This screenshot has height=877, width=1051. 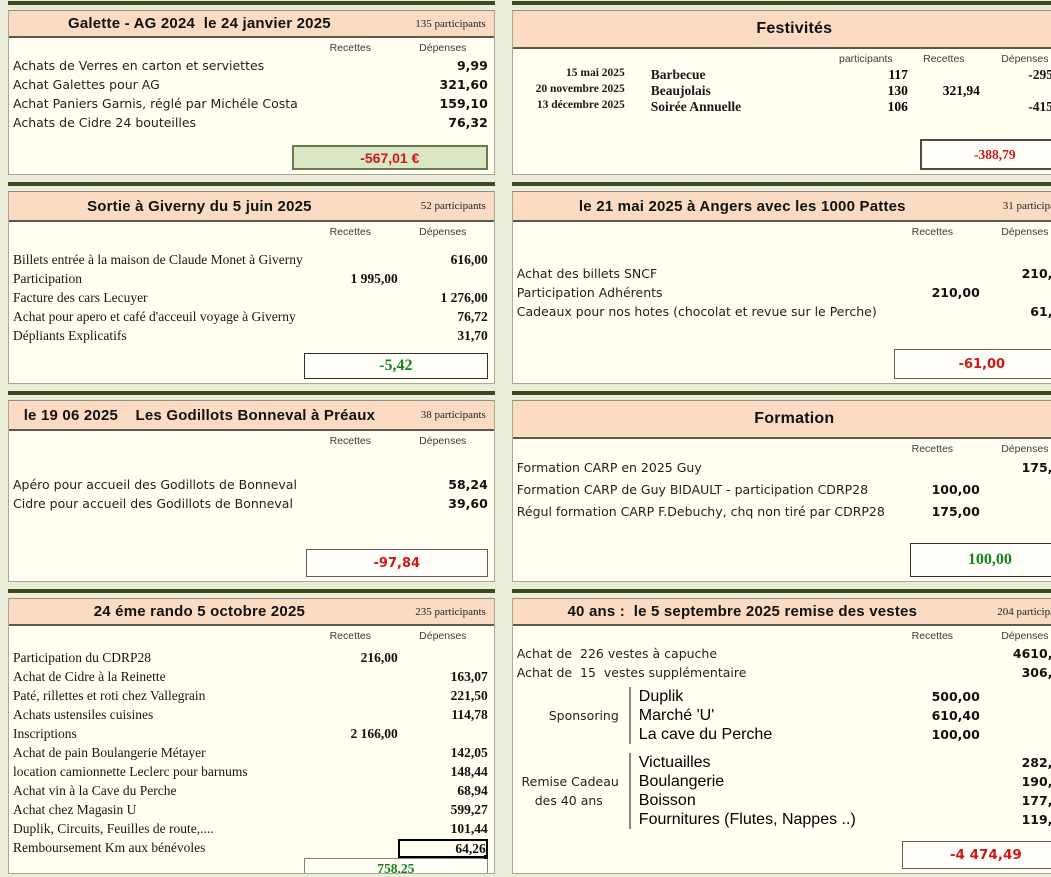 What do you see at coordinates (199, 611) in the screenshot?
I see `panel-title: 24 éme rando 5 octobre 2025` at bounding box center [199, 611].